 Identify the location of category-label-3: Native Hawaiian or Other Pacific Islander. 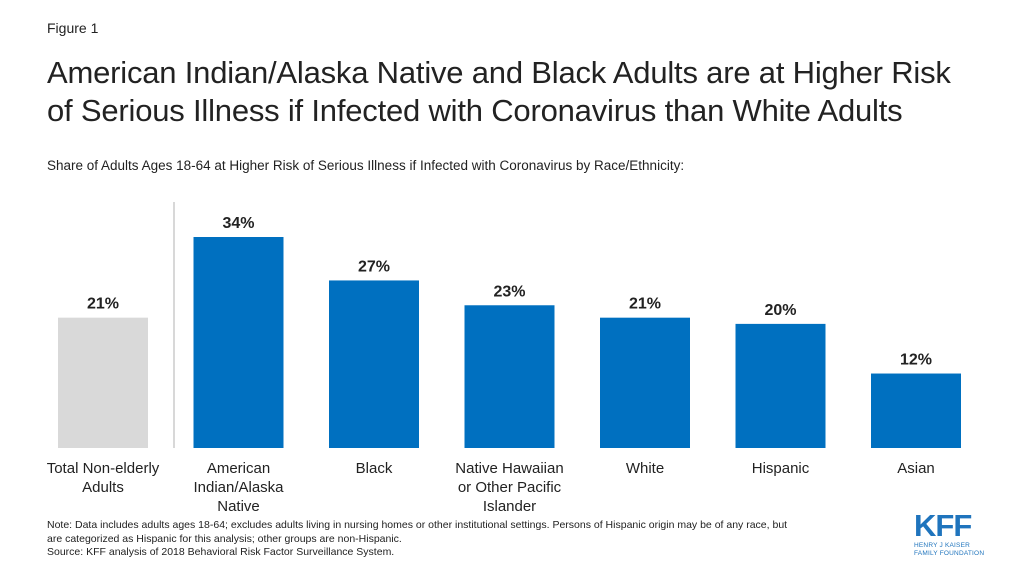
(509, 487).